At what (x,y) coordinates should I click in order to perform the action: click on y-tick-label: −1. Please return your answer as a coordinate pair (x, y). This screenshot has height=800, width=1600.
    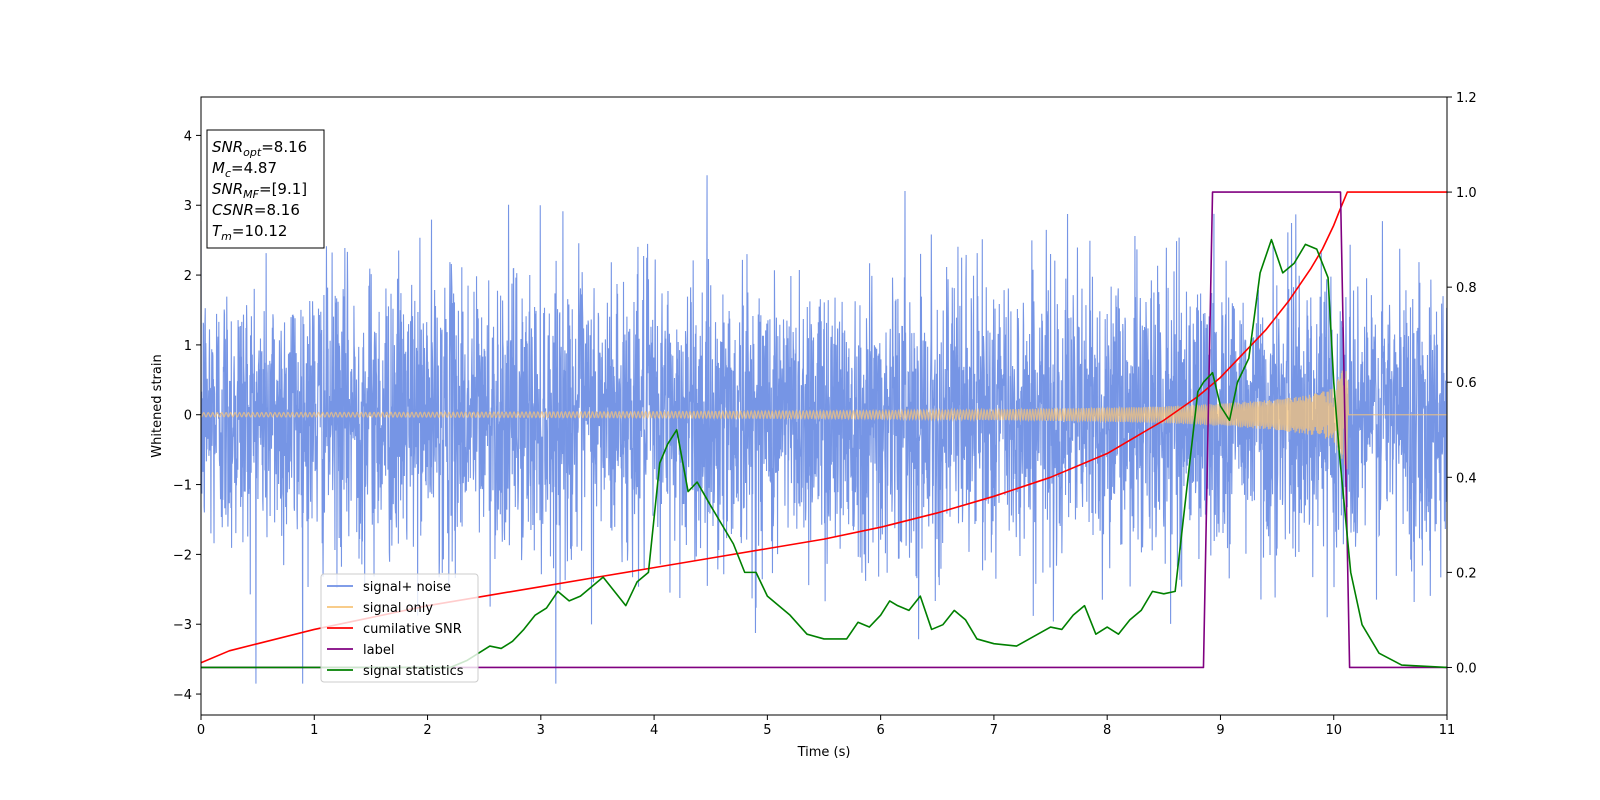
    Looking at the image, I should click on (182, 486).